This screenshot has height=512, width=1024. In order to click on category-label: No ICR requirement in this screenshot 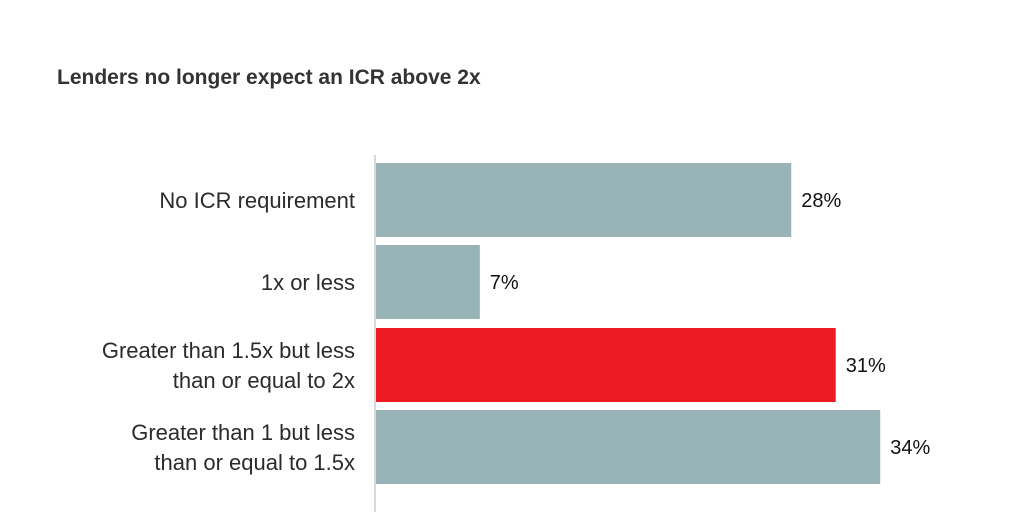, I will do `click(257, 200)`.